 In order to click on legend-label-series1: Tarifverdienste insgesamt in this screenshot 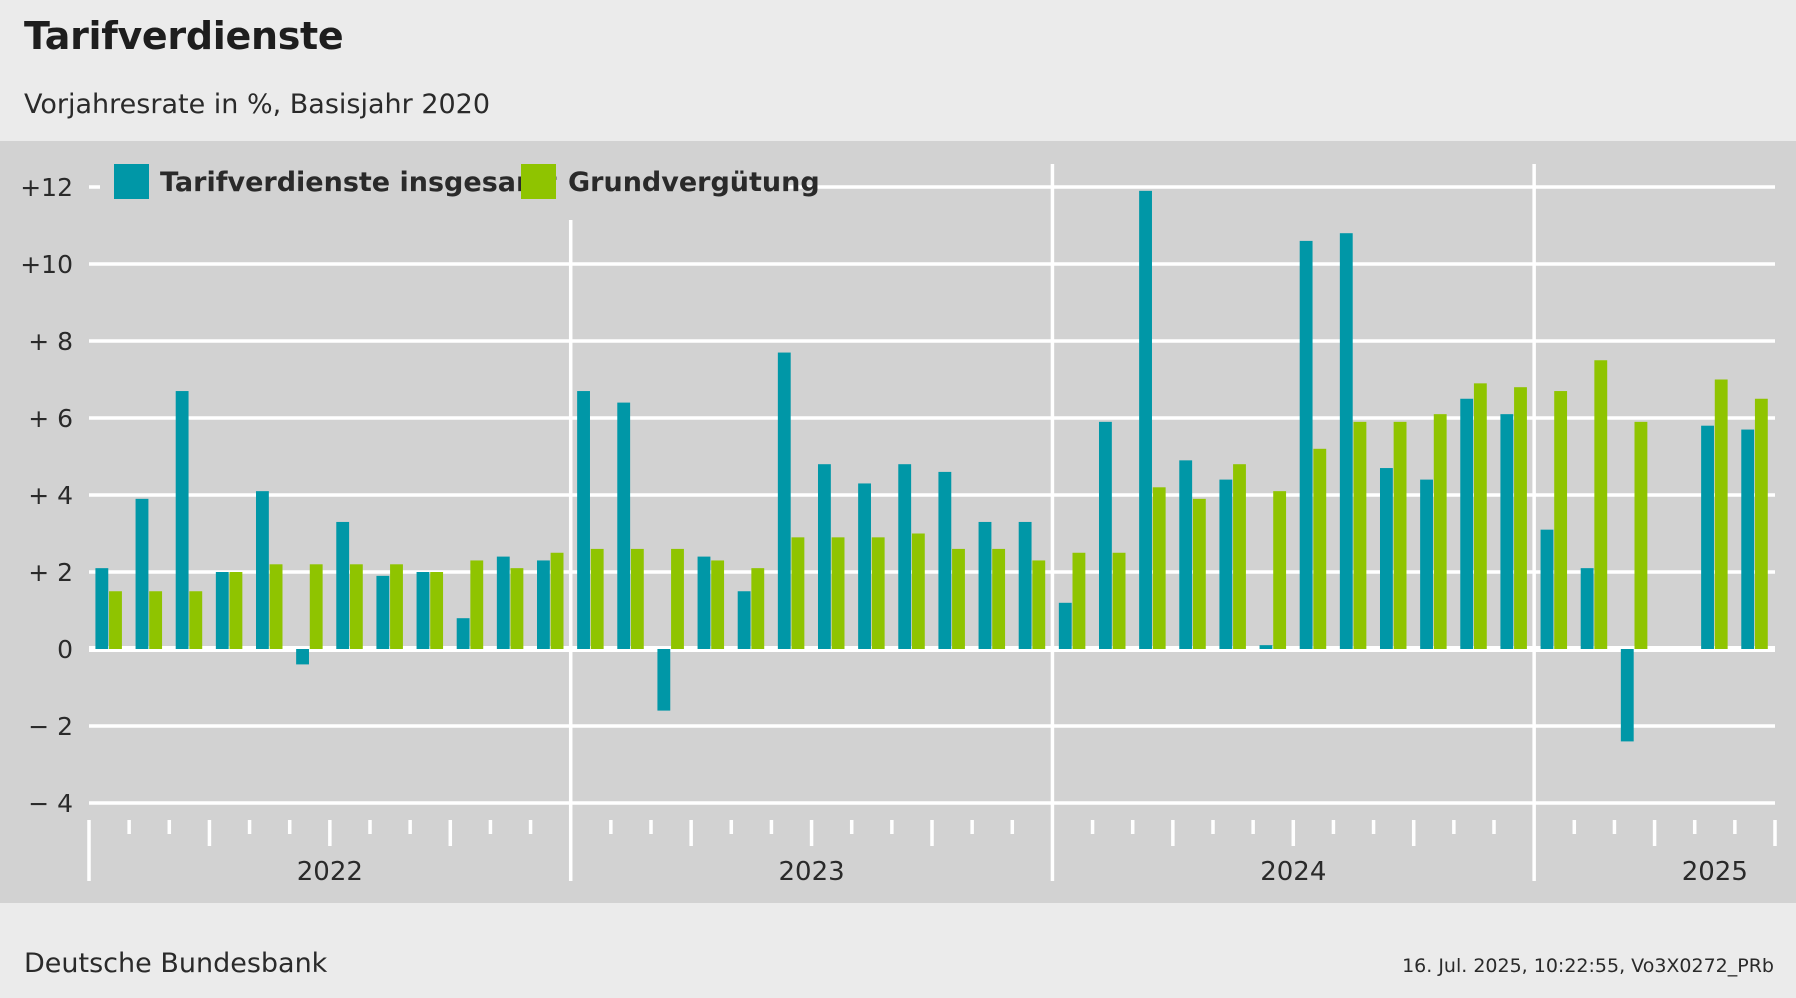, I will do `click(358, 182)`.